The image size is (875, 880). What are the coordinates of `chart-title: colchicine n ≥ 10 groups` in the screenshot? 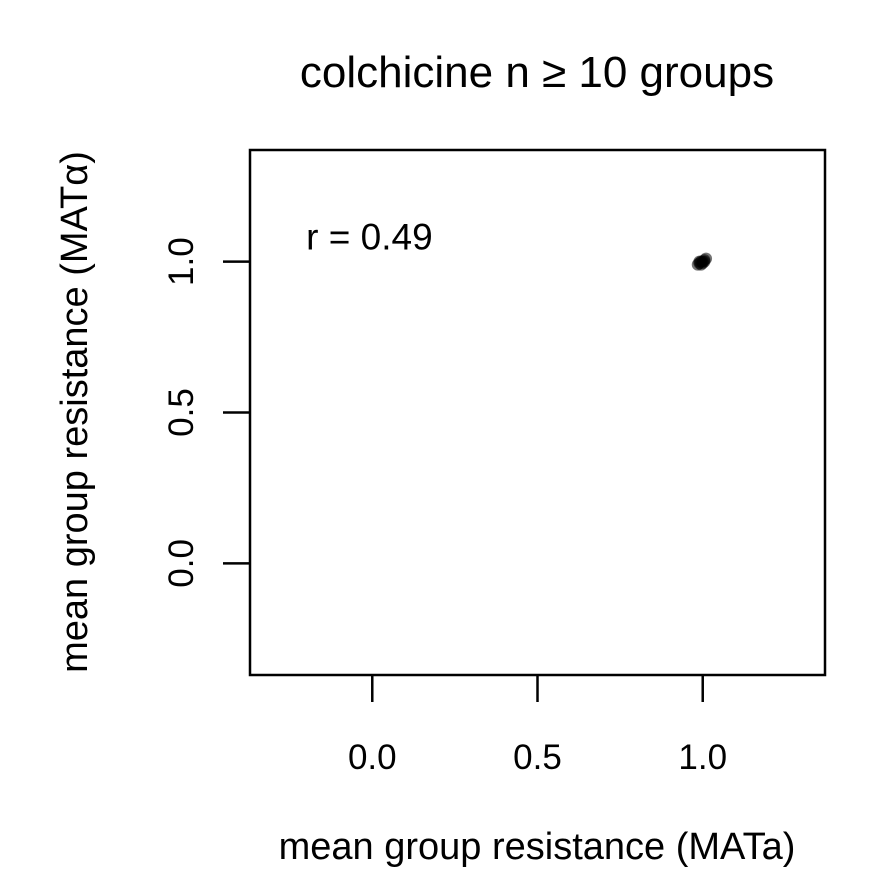 It's located at (537, 72).